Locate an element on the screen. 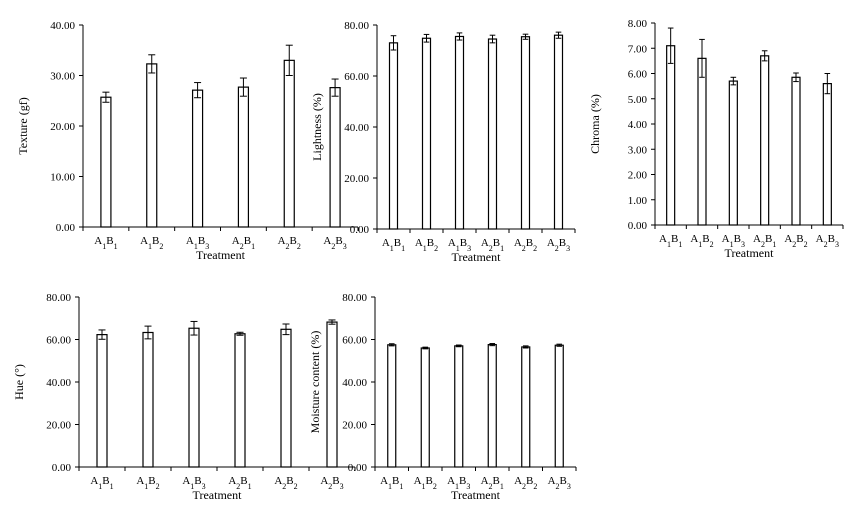  y-axis-title: Lightness (%) is located at coordinates (317, 127).